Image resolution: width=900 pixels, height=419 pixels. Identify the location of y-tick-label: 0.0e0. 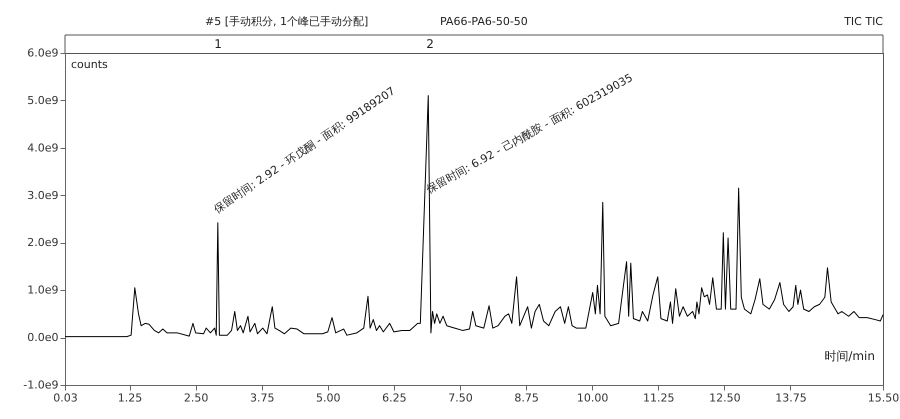
(42, 337).